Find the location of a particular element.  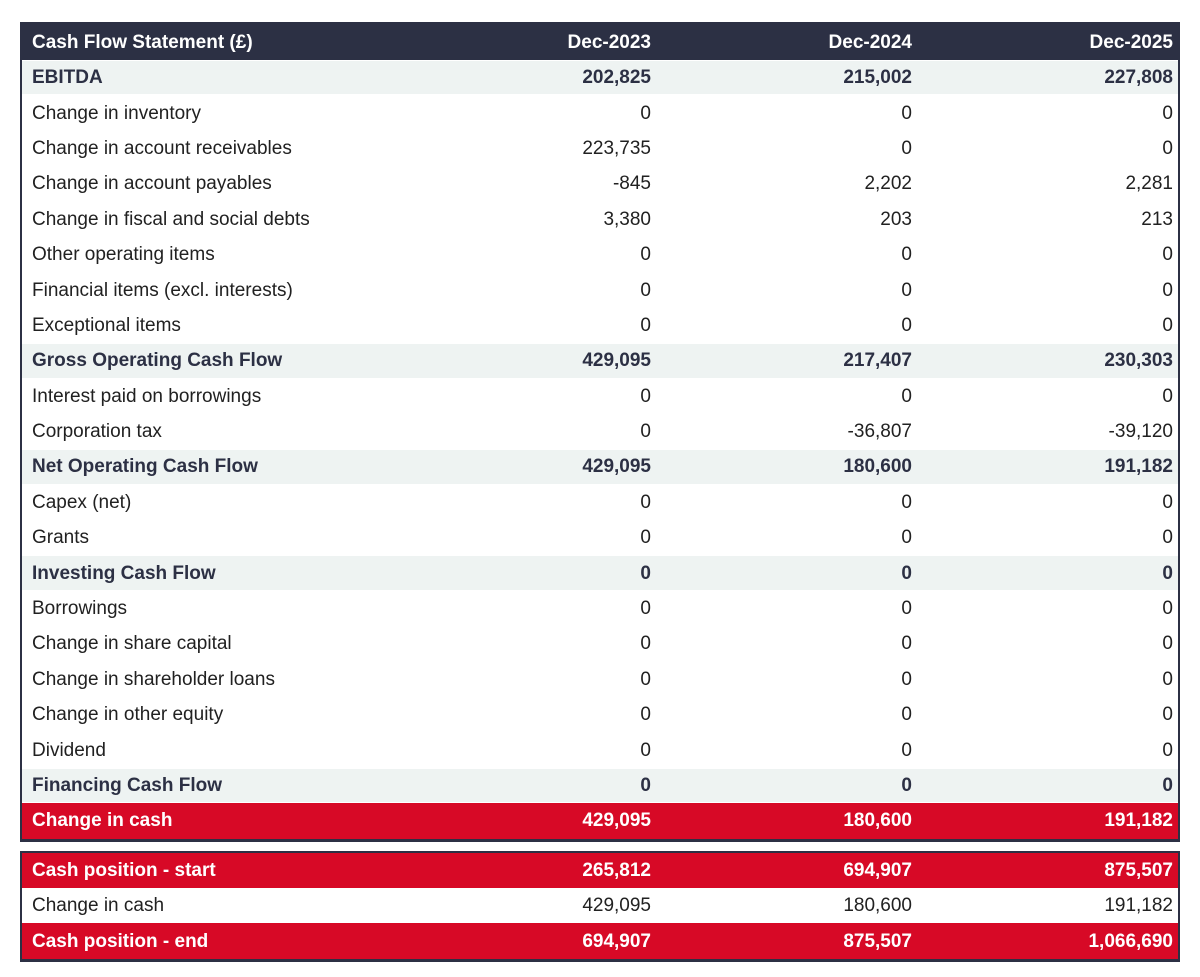

table-row: Grants 0 0 0 is located at coordinates (600, 538).